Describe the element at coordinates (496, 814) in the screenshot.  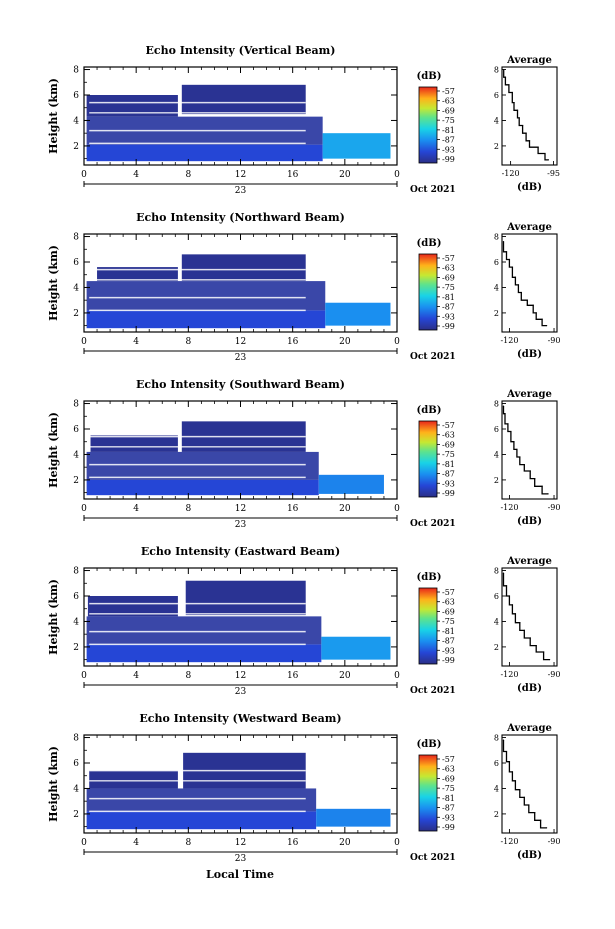
I see `profile-y-tick-label: 2` at that location.